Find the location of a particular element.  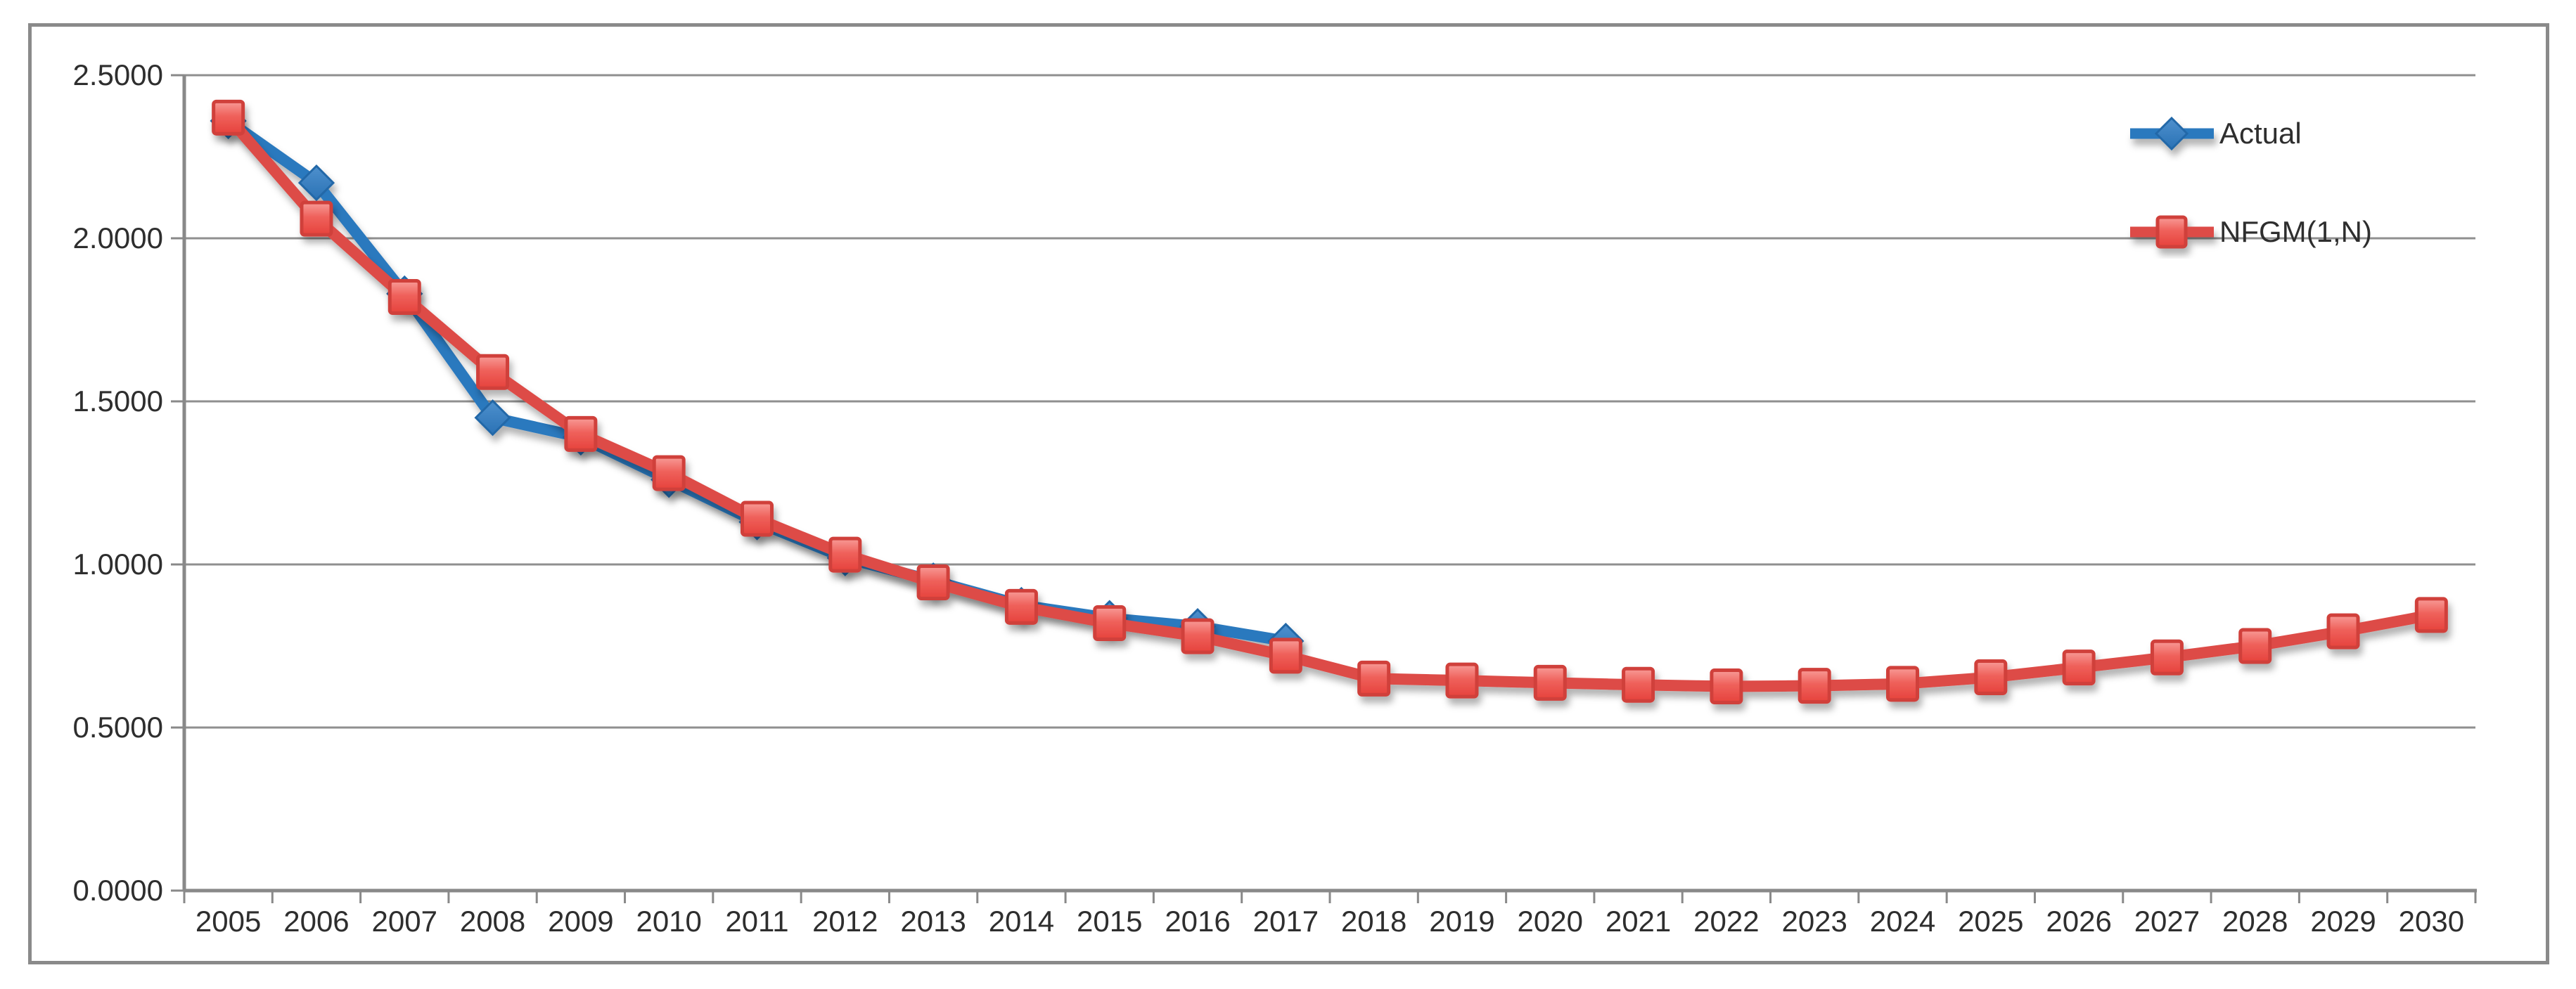

legend-sample-nfgm is located at coordinates (2172, 232).